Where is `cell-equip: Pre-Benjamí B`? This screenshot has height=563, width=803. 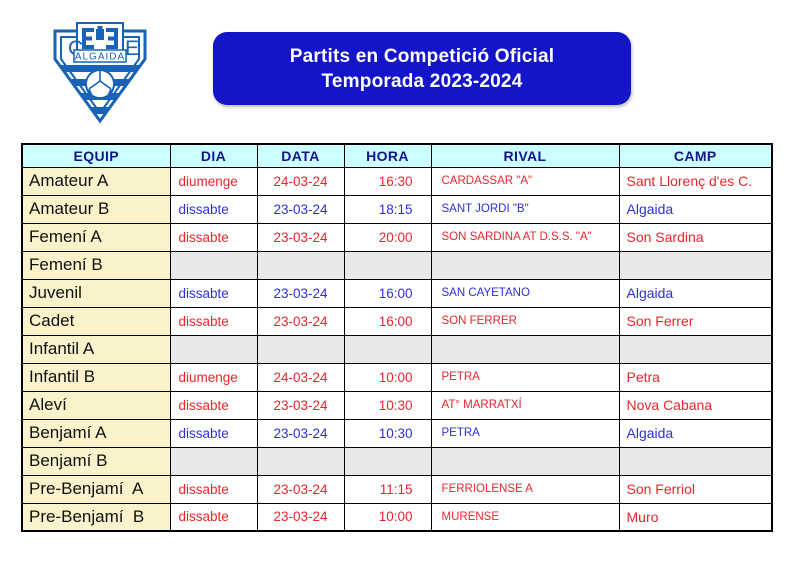 cell-equip: Pre-Benjamí B is located at coordinates (96, 517).